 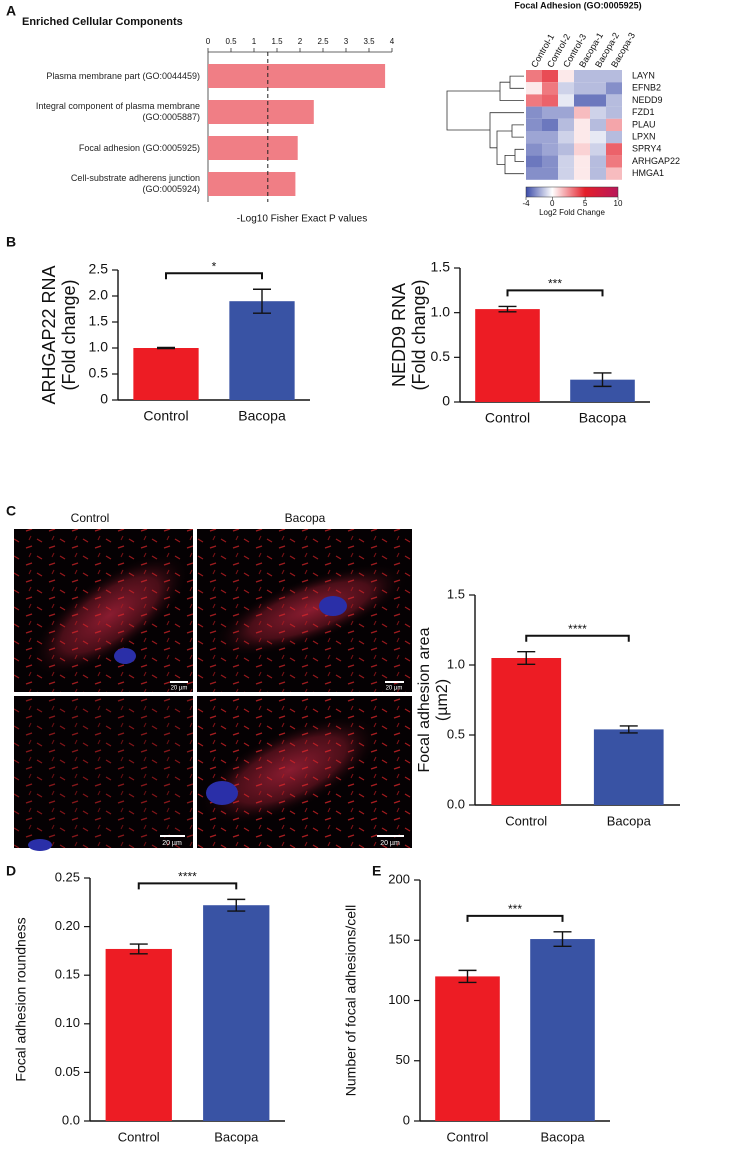 I want to click on row-label: LAYN, so click(x=643, y=75).